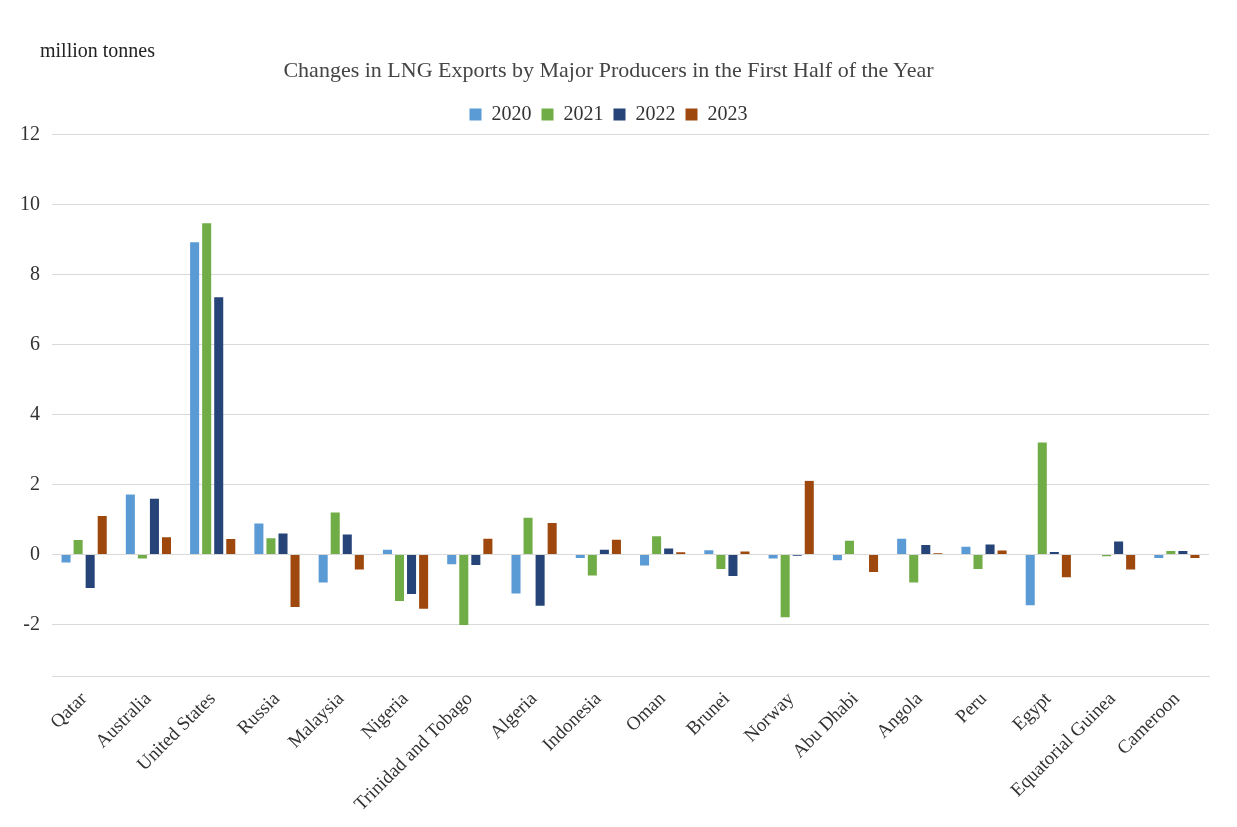  What do you see at coordinates (583, 112) in the screenshot?
I see `legend-label: 2021` at bounding box center [583, 112].